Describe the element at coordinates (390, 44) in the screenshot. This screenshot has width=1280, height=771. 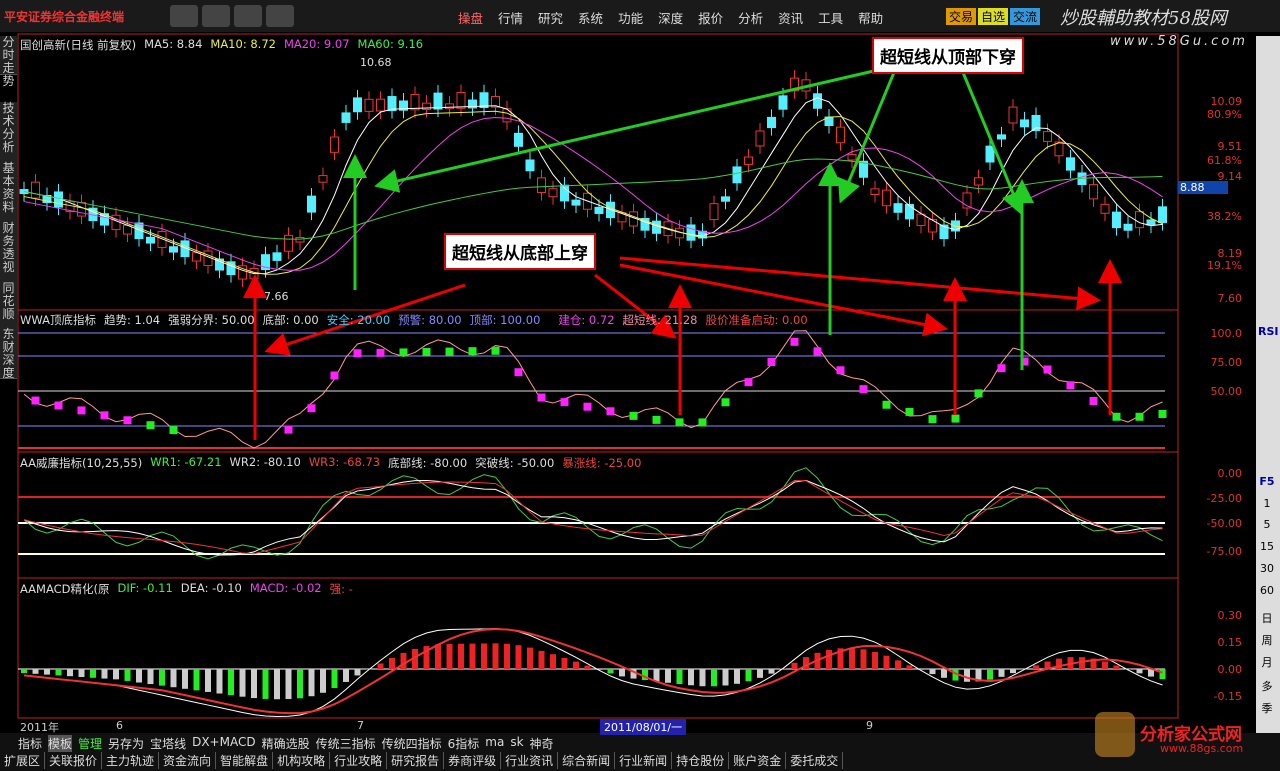
I see `header-item: MA60: 9.16` at that location.